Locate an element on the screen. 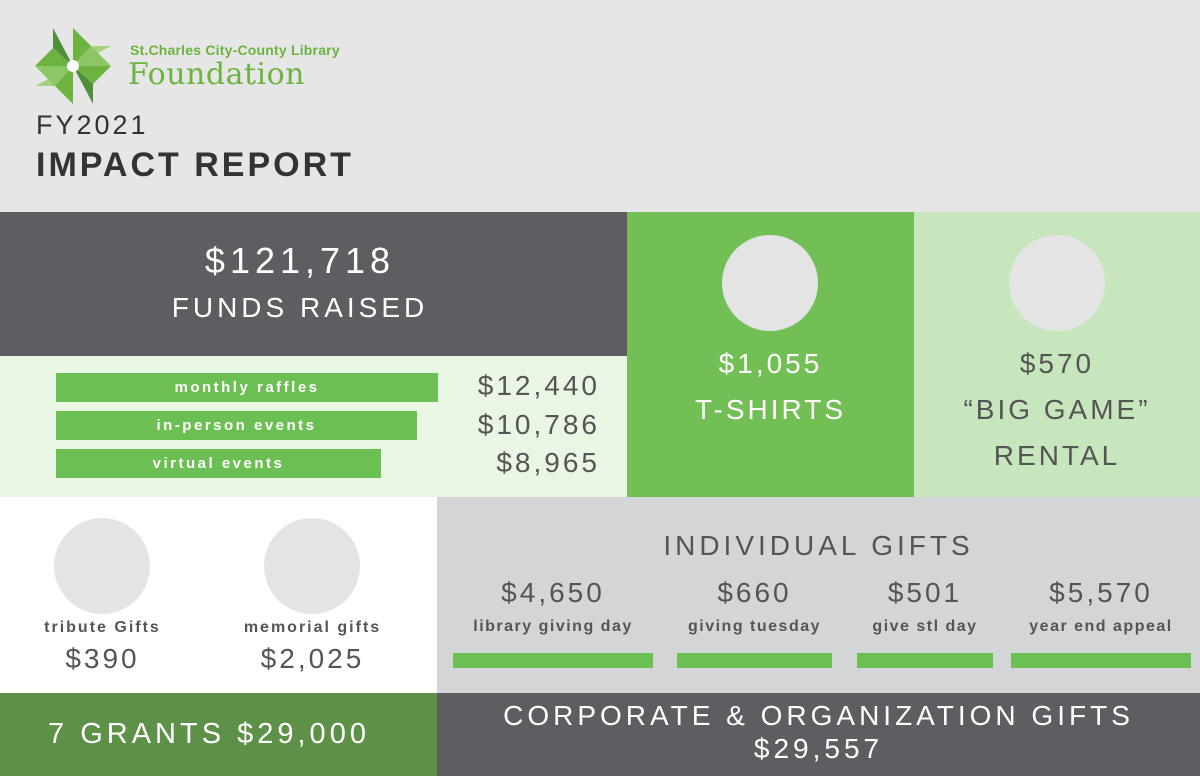  corporate-amount: $29,557 is located at coordinates (818, 748).